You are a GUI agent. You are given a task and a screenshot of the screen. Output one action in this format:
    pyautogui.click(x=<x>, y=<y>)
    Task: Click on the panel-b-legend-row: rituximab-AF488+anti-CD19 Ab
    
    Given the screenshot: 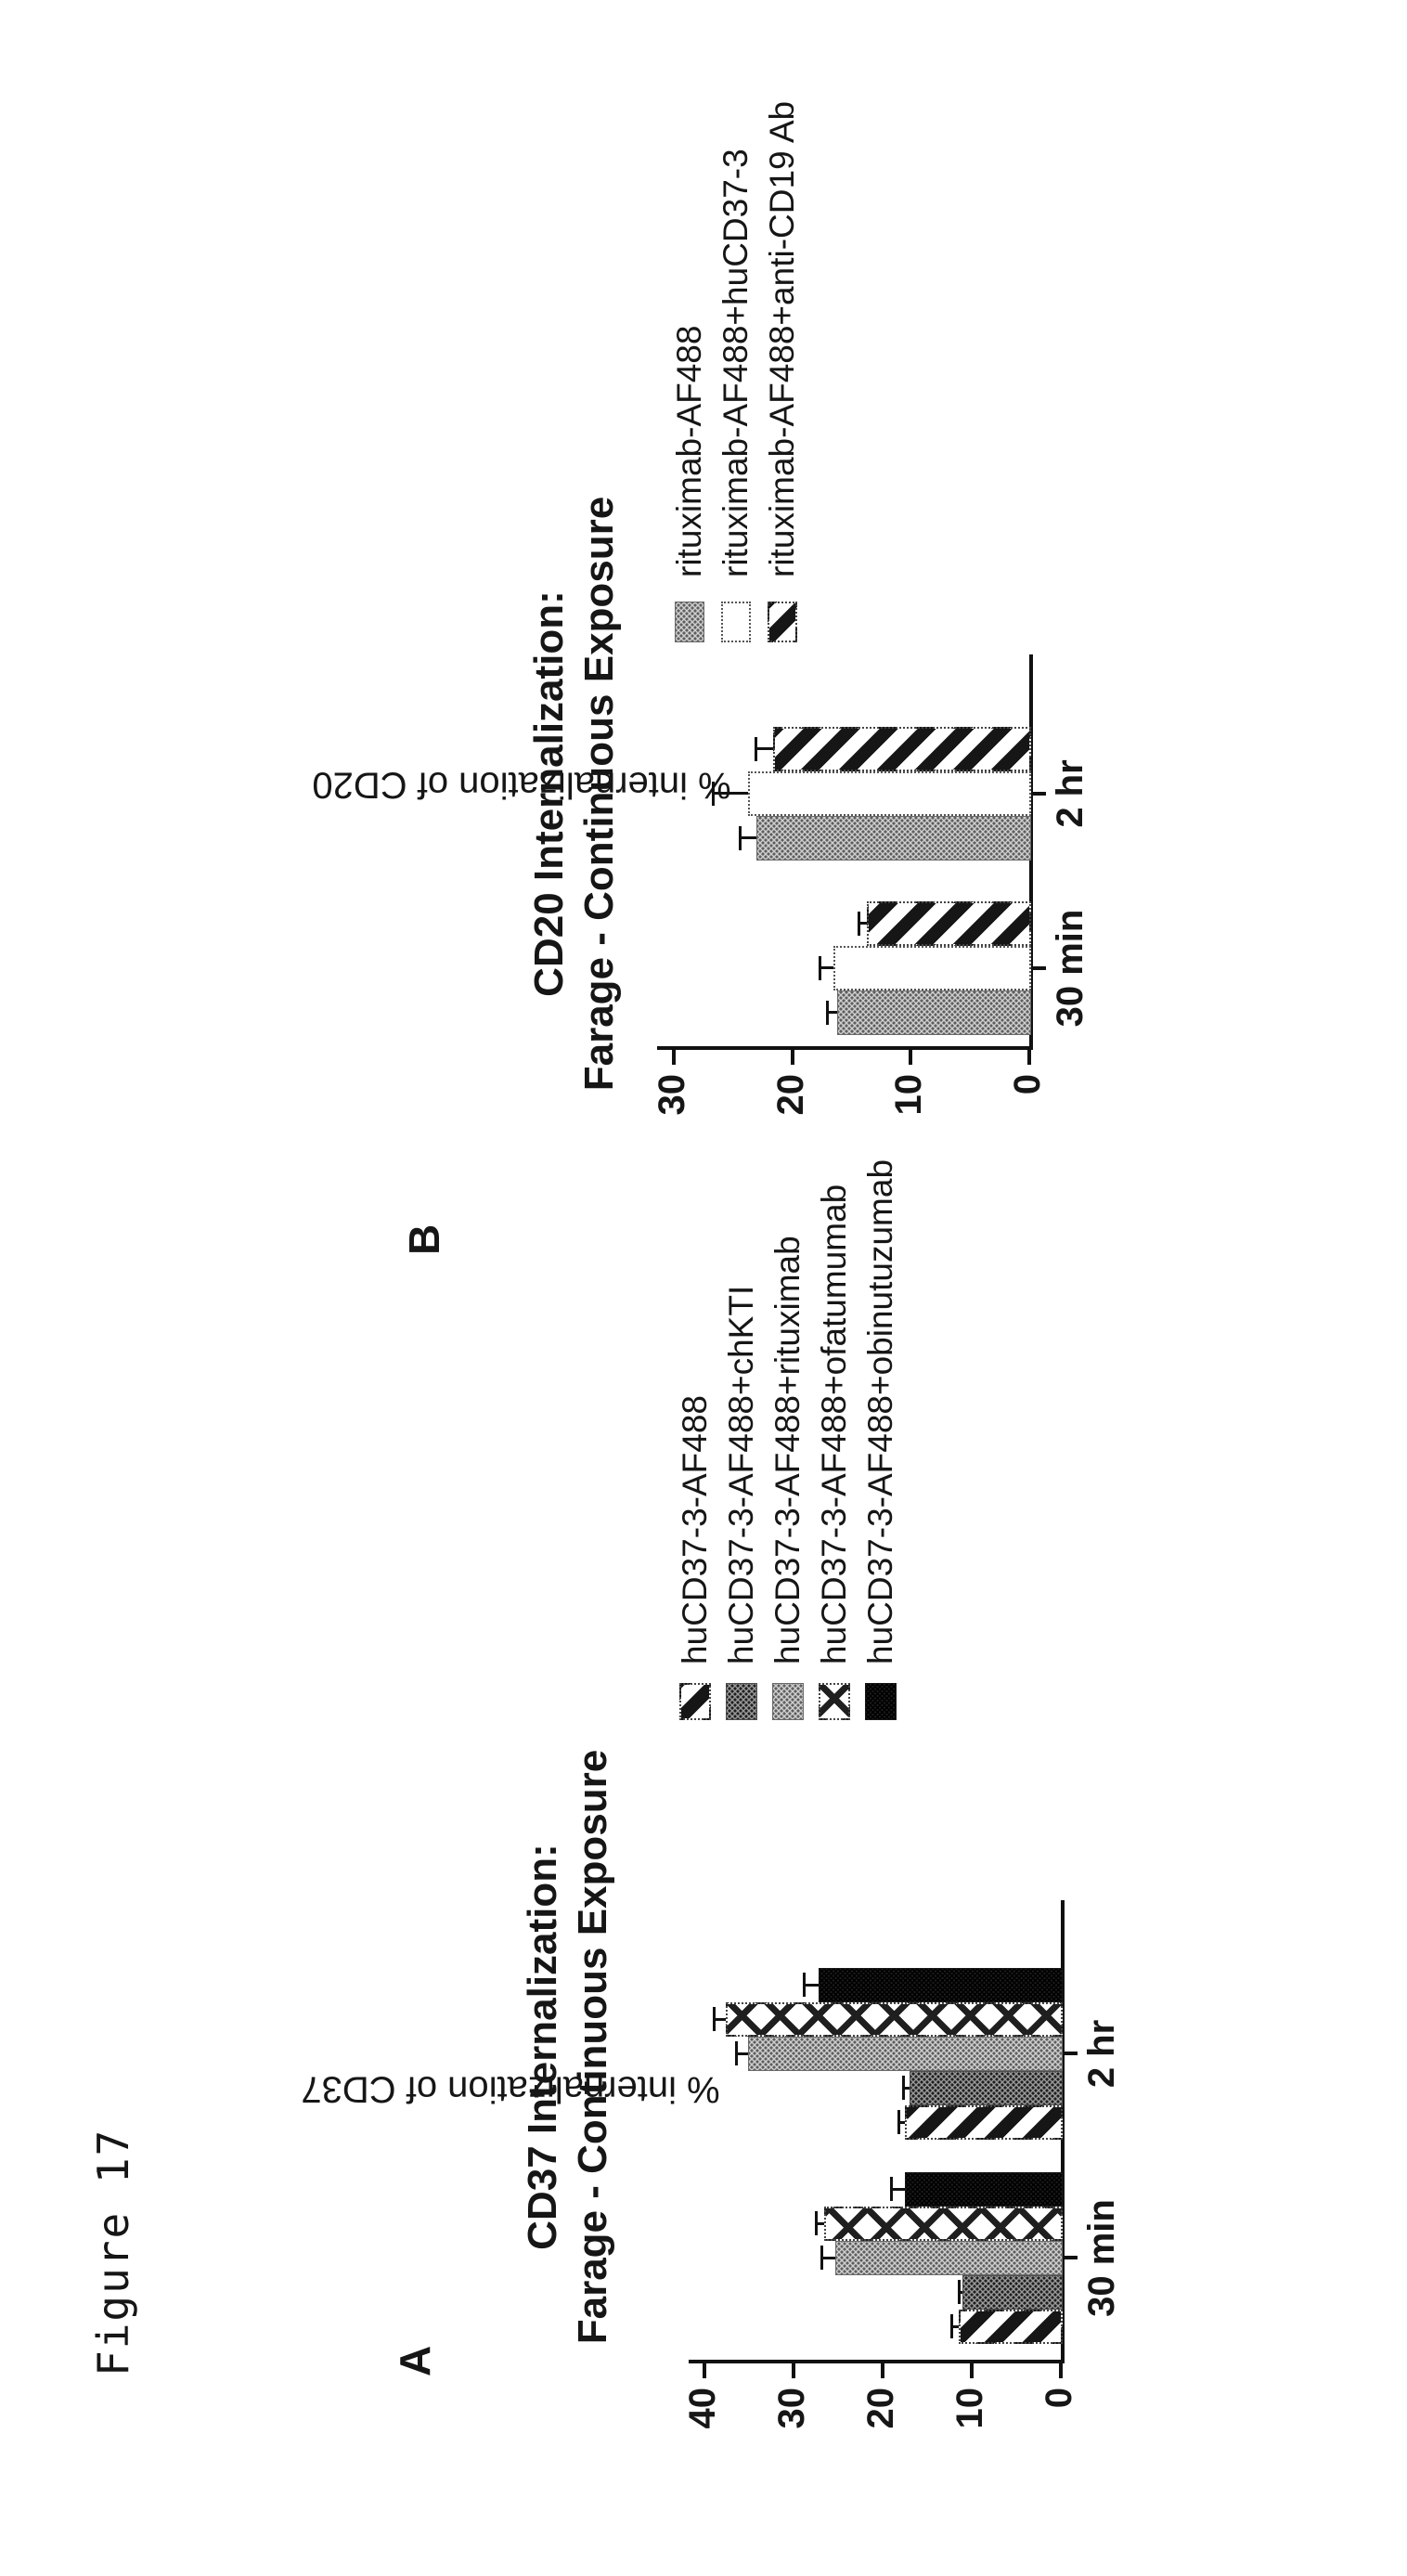 What is the action you would take?
    pyautogui.click(x=786, y=659)
    